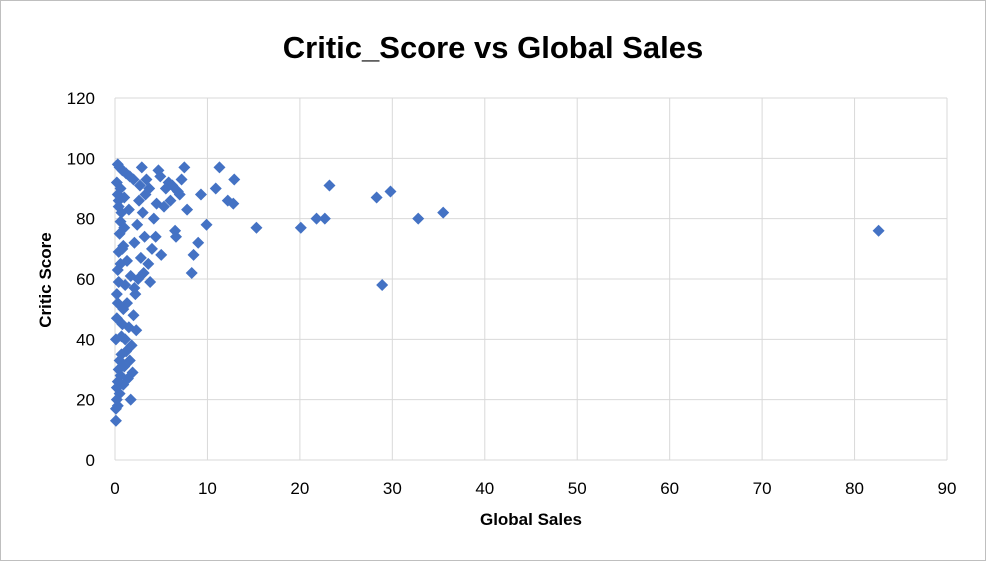 The height and width of the screenshot is (562, 986). I want to click on x-tick-label: 80, so click(854, 488).